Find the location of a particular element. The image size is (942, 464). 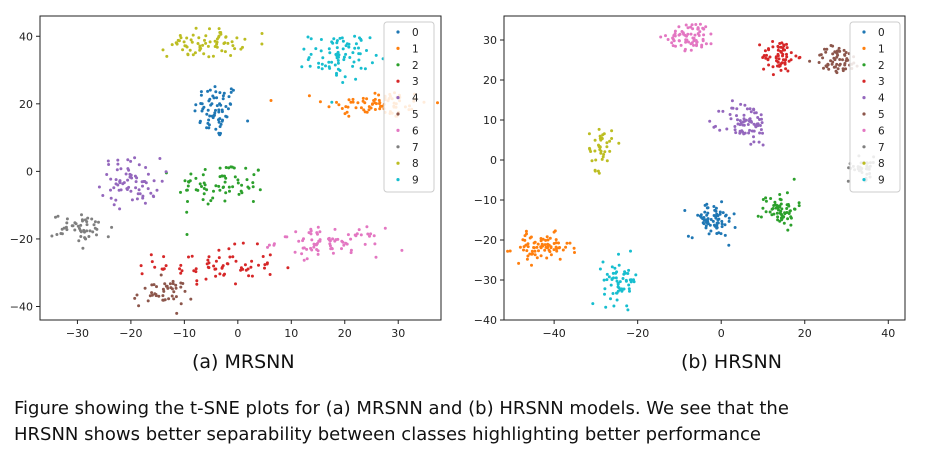

legend-label-3: 3 is located at coordinates (415, 82).